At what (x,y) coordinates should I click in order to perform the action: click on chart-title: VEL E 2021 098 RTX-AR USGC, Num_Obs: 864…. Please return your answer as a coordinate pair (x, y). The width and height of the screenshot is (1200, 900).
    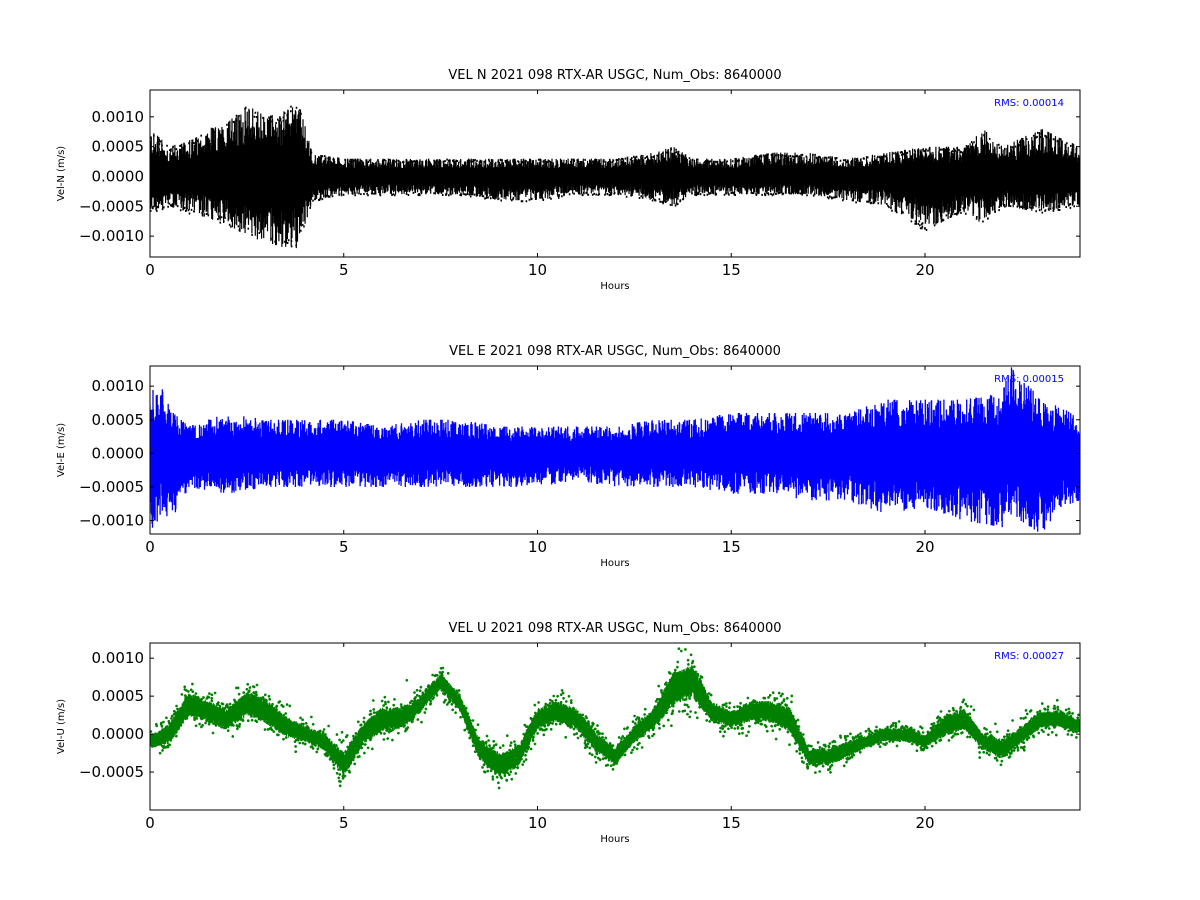
    Looking at the image, I should click on (615, 351).